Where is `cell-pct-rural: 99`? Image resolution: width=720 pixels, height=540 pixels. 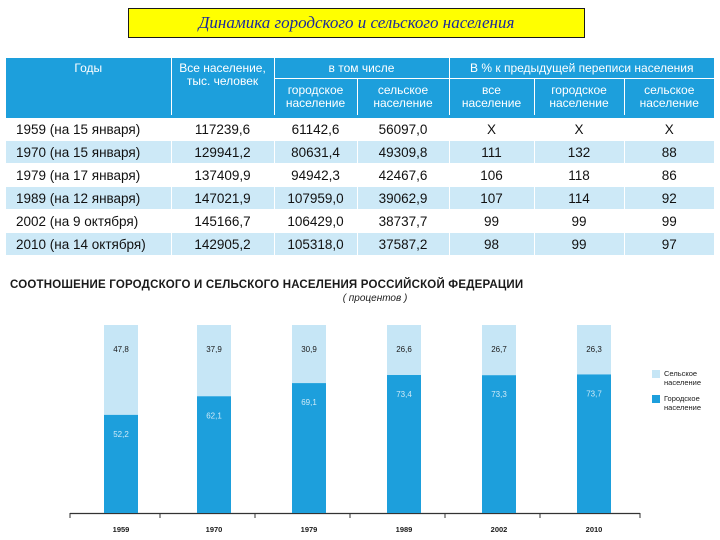 cell-pct-rural: 99 is located at coordinates (669, 221).